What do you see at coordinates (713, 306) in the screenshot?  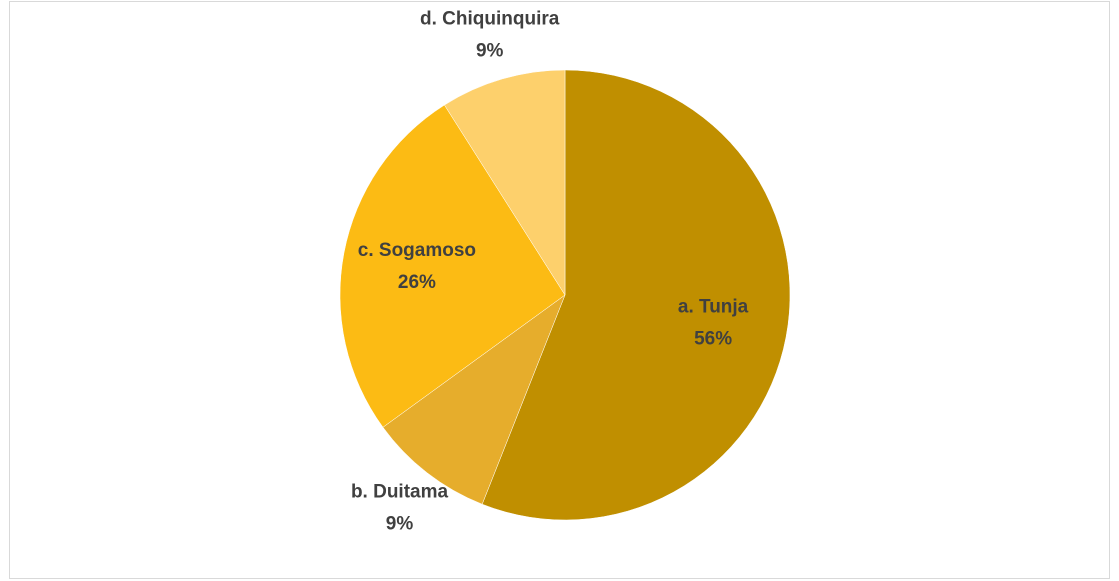 I see `slice-label: a. Tunja` at bounding box center [713, 306].